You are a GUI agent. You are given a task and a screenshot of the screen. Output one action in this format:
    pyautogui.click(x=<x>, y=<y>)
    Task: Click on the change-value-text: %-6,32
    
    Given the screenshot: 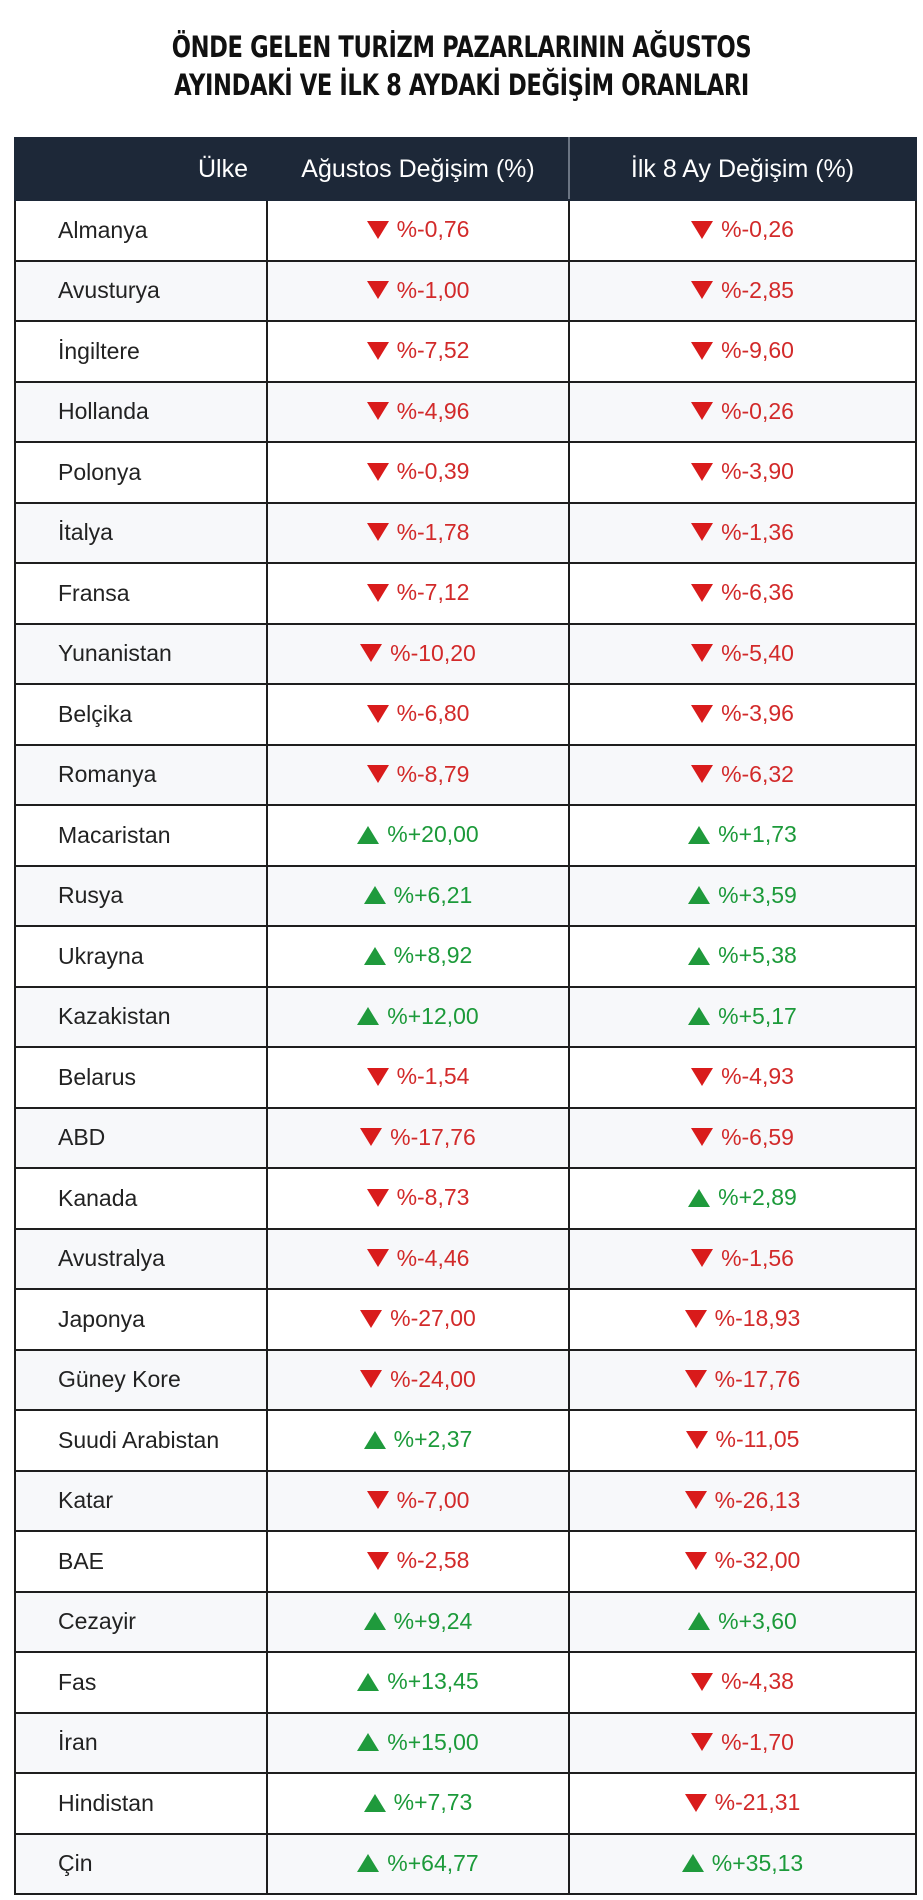 What is the action you would take?
    pyautogui.click(x=757, y=773)
    